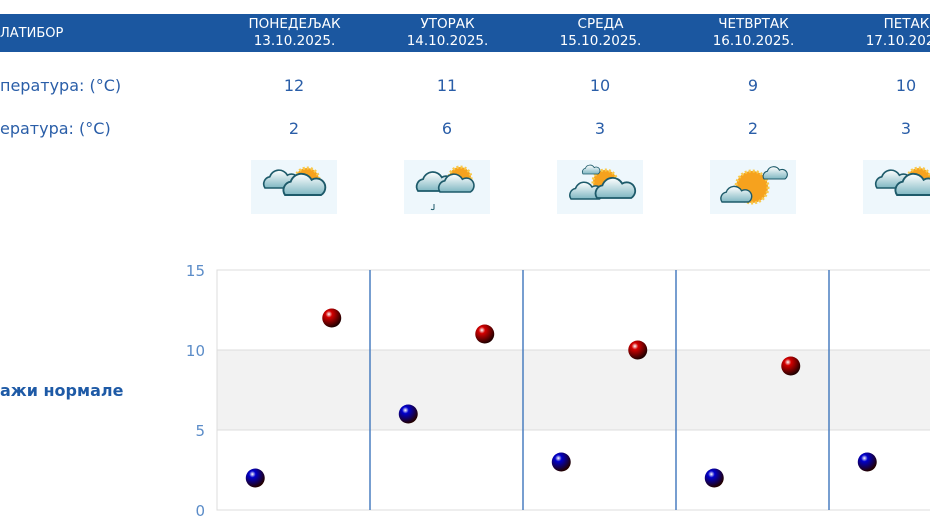 The height and width of the screenshot is (525, 930). What do you see at coordinates (294, 41) in the screenshot?
I see `day-date: 13.10.2025.` at bounding box center [294, 41].